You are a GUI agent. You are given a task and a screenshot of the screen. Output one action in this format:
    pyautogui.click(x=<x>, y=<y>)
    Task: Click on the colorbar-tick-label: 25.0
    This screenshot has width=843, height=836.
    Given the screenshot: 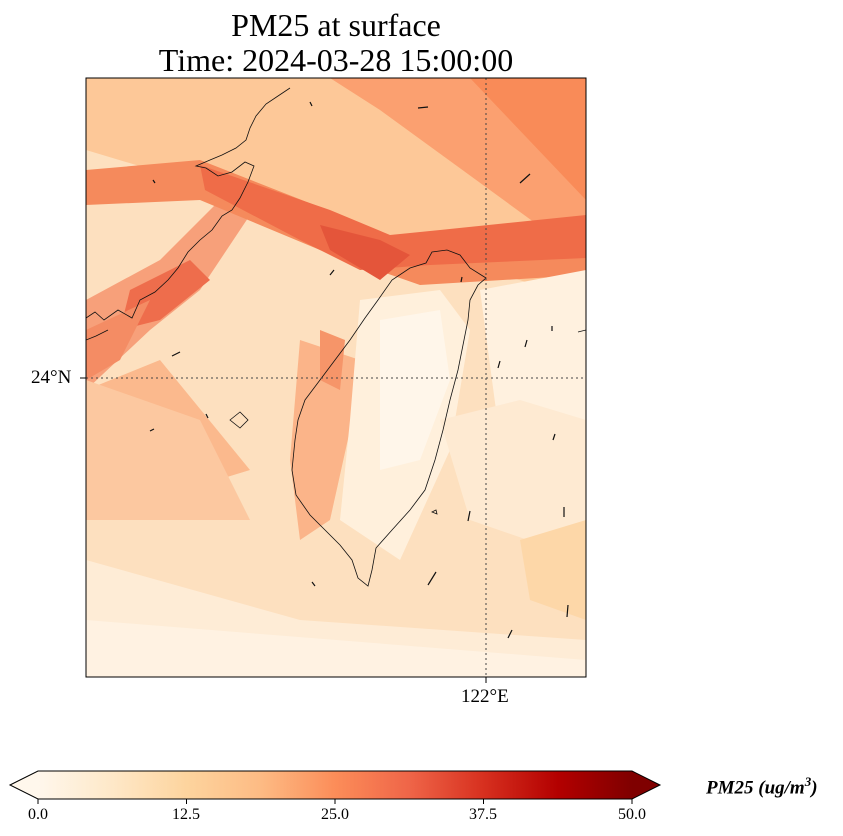 What is the action you would take?
    pyautogui.click(x=335, y=814)
    